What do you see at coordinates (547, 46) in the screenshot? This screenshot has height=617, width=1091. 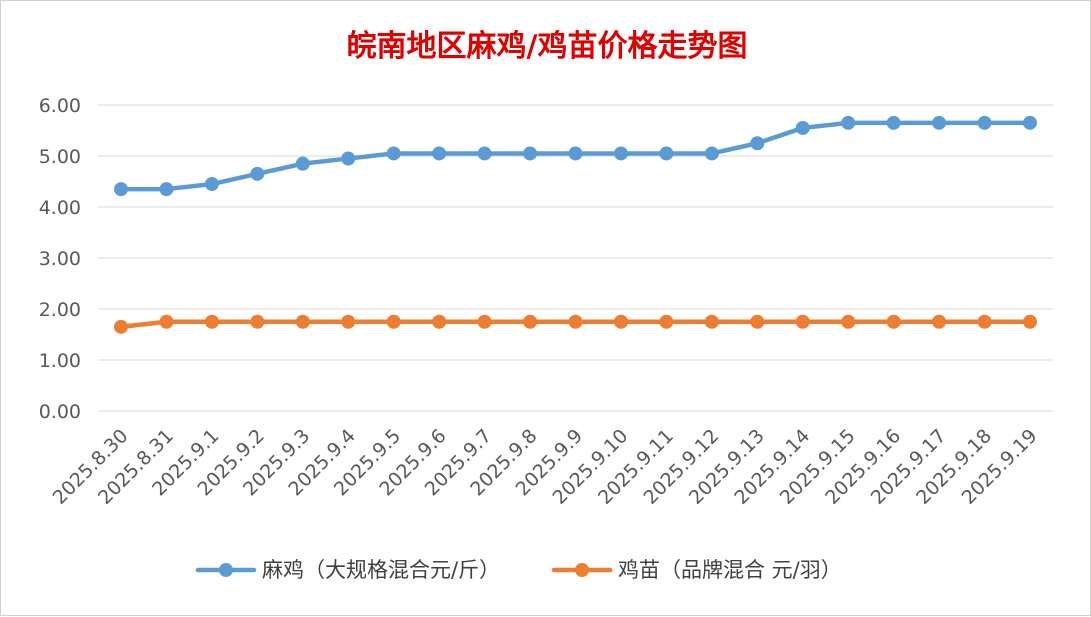 I see `chart-title: 皖南地区麻鸡/鸡苗价格走势图` at bounding box center [547, 46].